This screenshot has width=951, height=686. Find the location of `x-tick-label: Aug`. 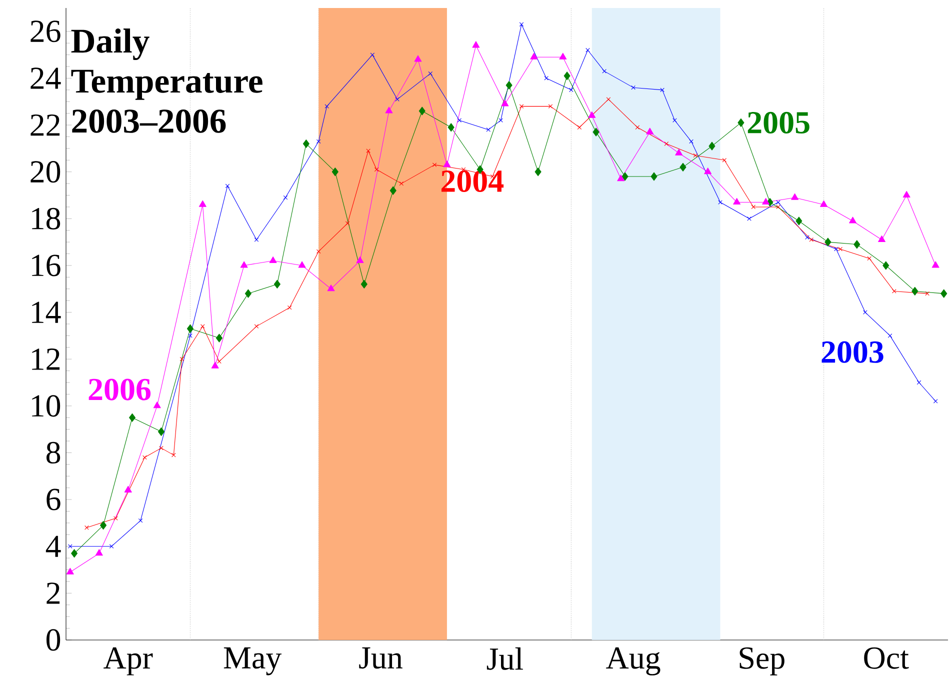

x-tick-label: Aug is located at coordinates (633, 661).